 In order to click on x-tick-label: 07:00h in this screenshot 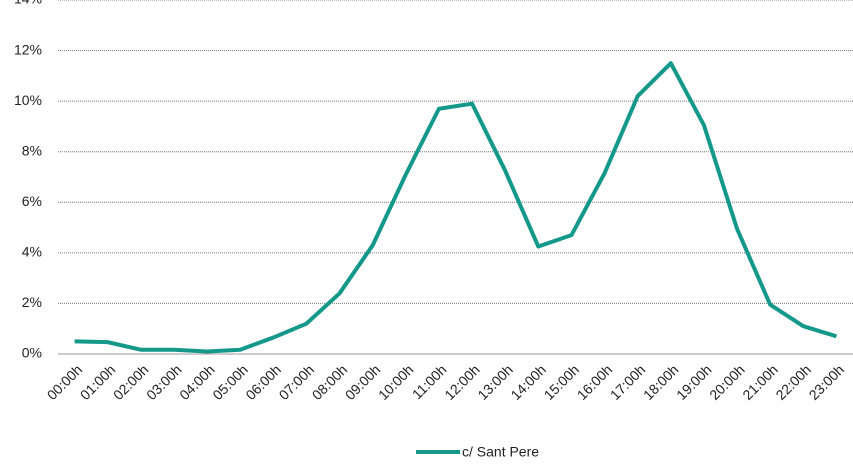, I will do `click(297, 382)`.